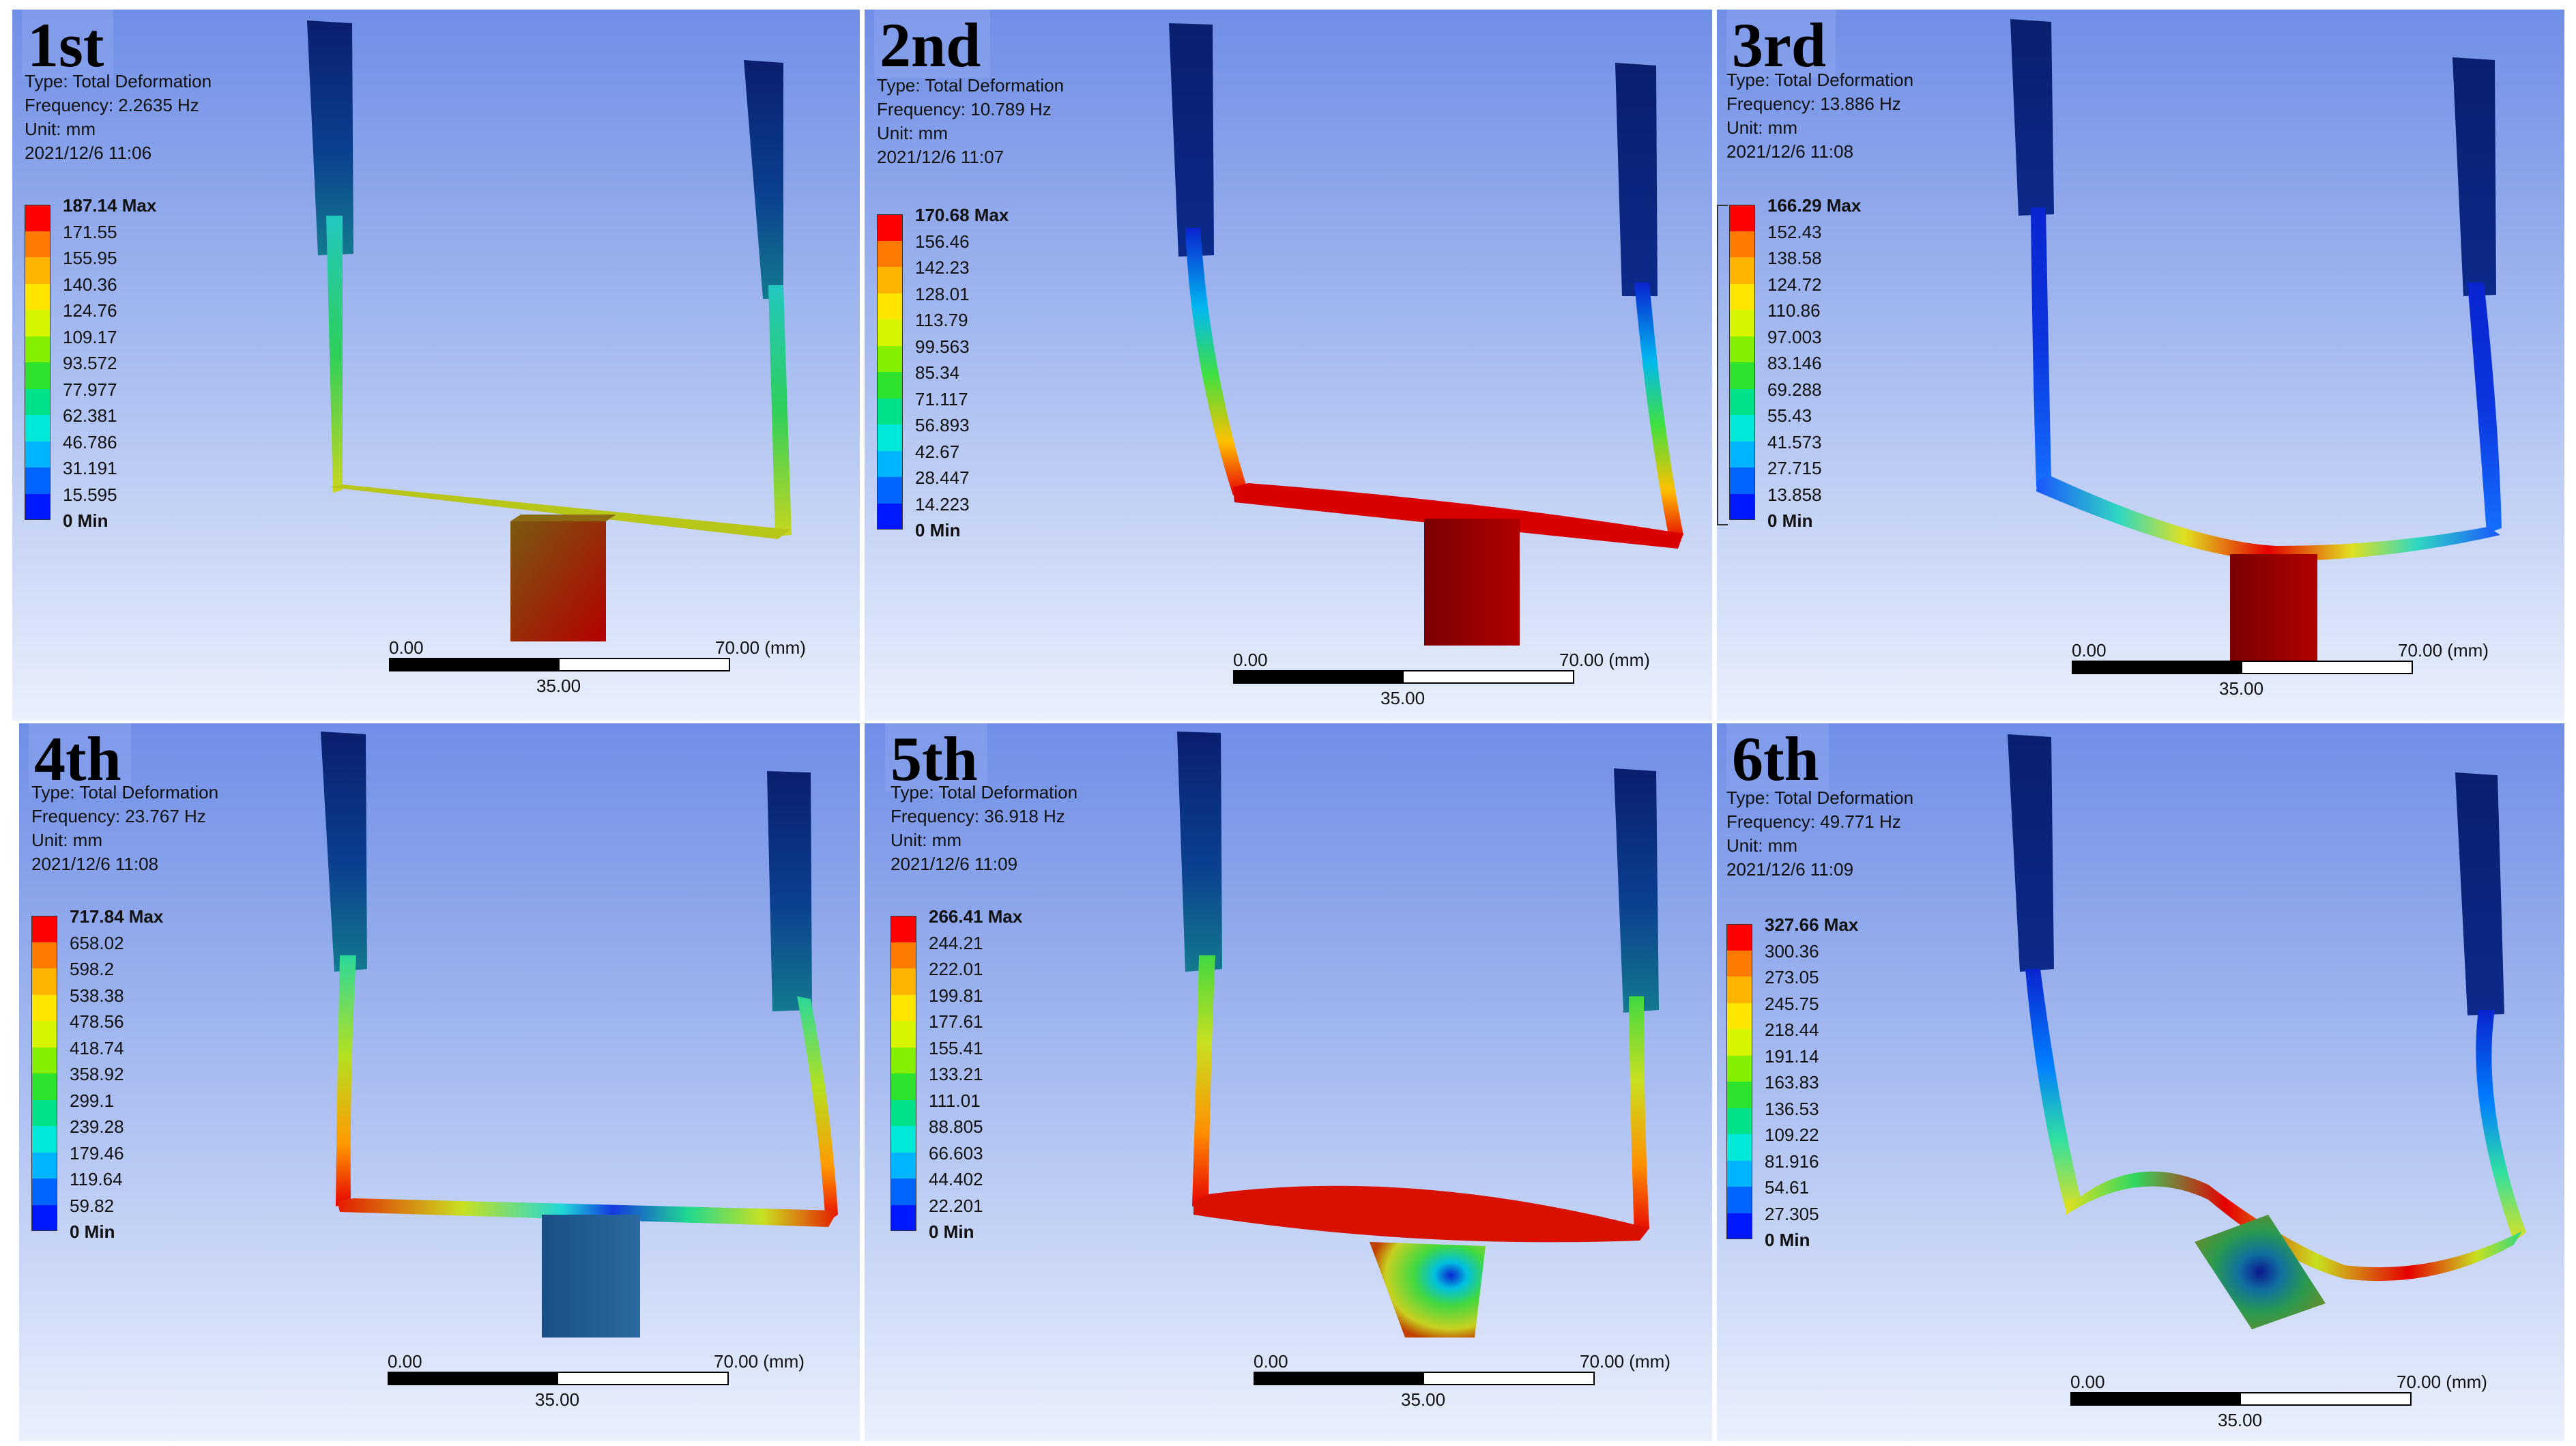 This screenshot has width=2576, height=1446. Describe the element at coordinates (90, 336) in the screenshot. I see `legend-value-label: 109.17` at that location.